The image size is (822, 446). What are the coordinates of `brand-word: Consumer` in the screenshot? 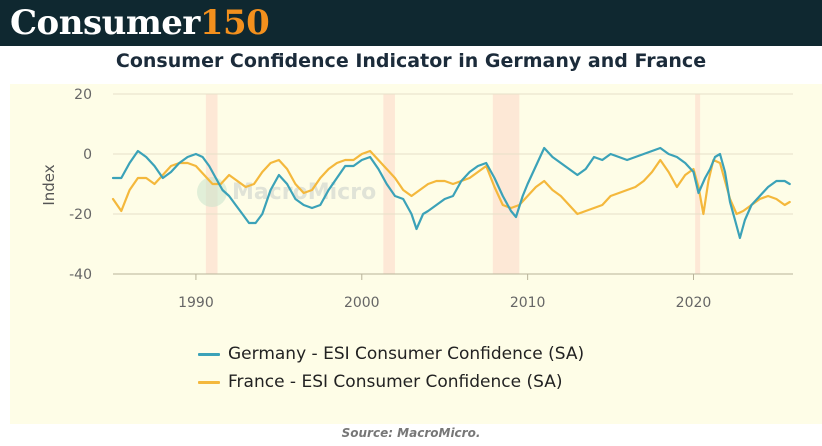 It's located at (105, 23).